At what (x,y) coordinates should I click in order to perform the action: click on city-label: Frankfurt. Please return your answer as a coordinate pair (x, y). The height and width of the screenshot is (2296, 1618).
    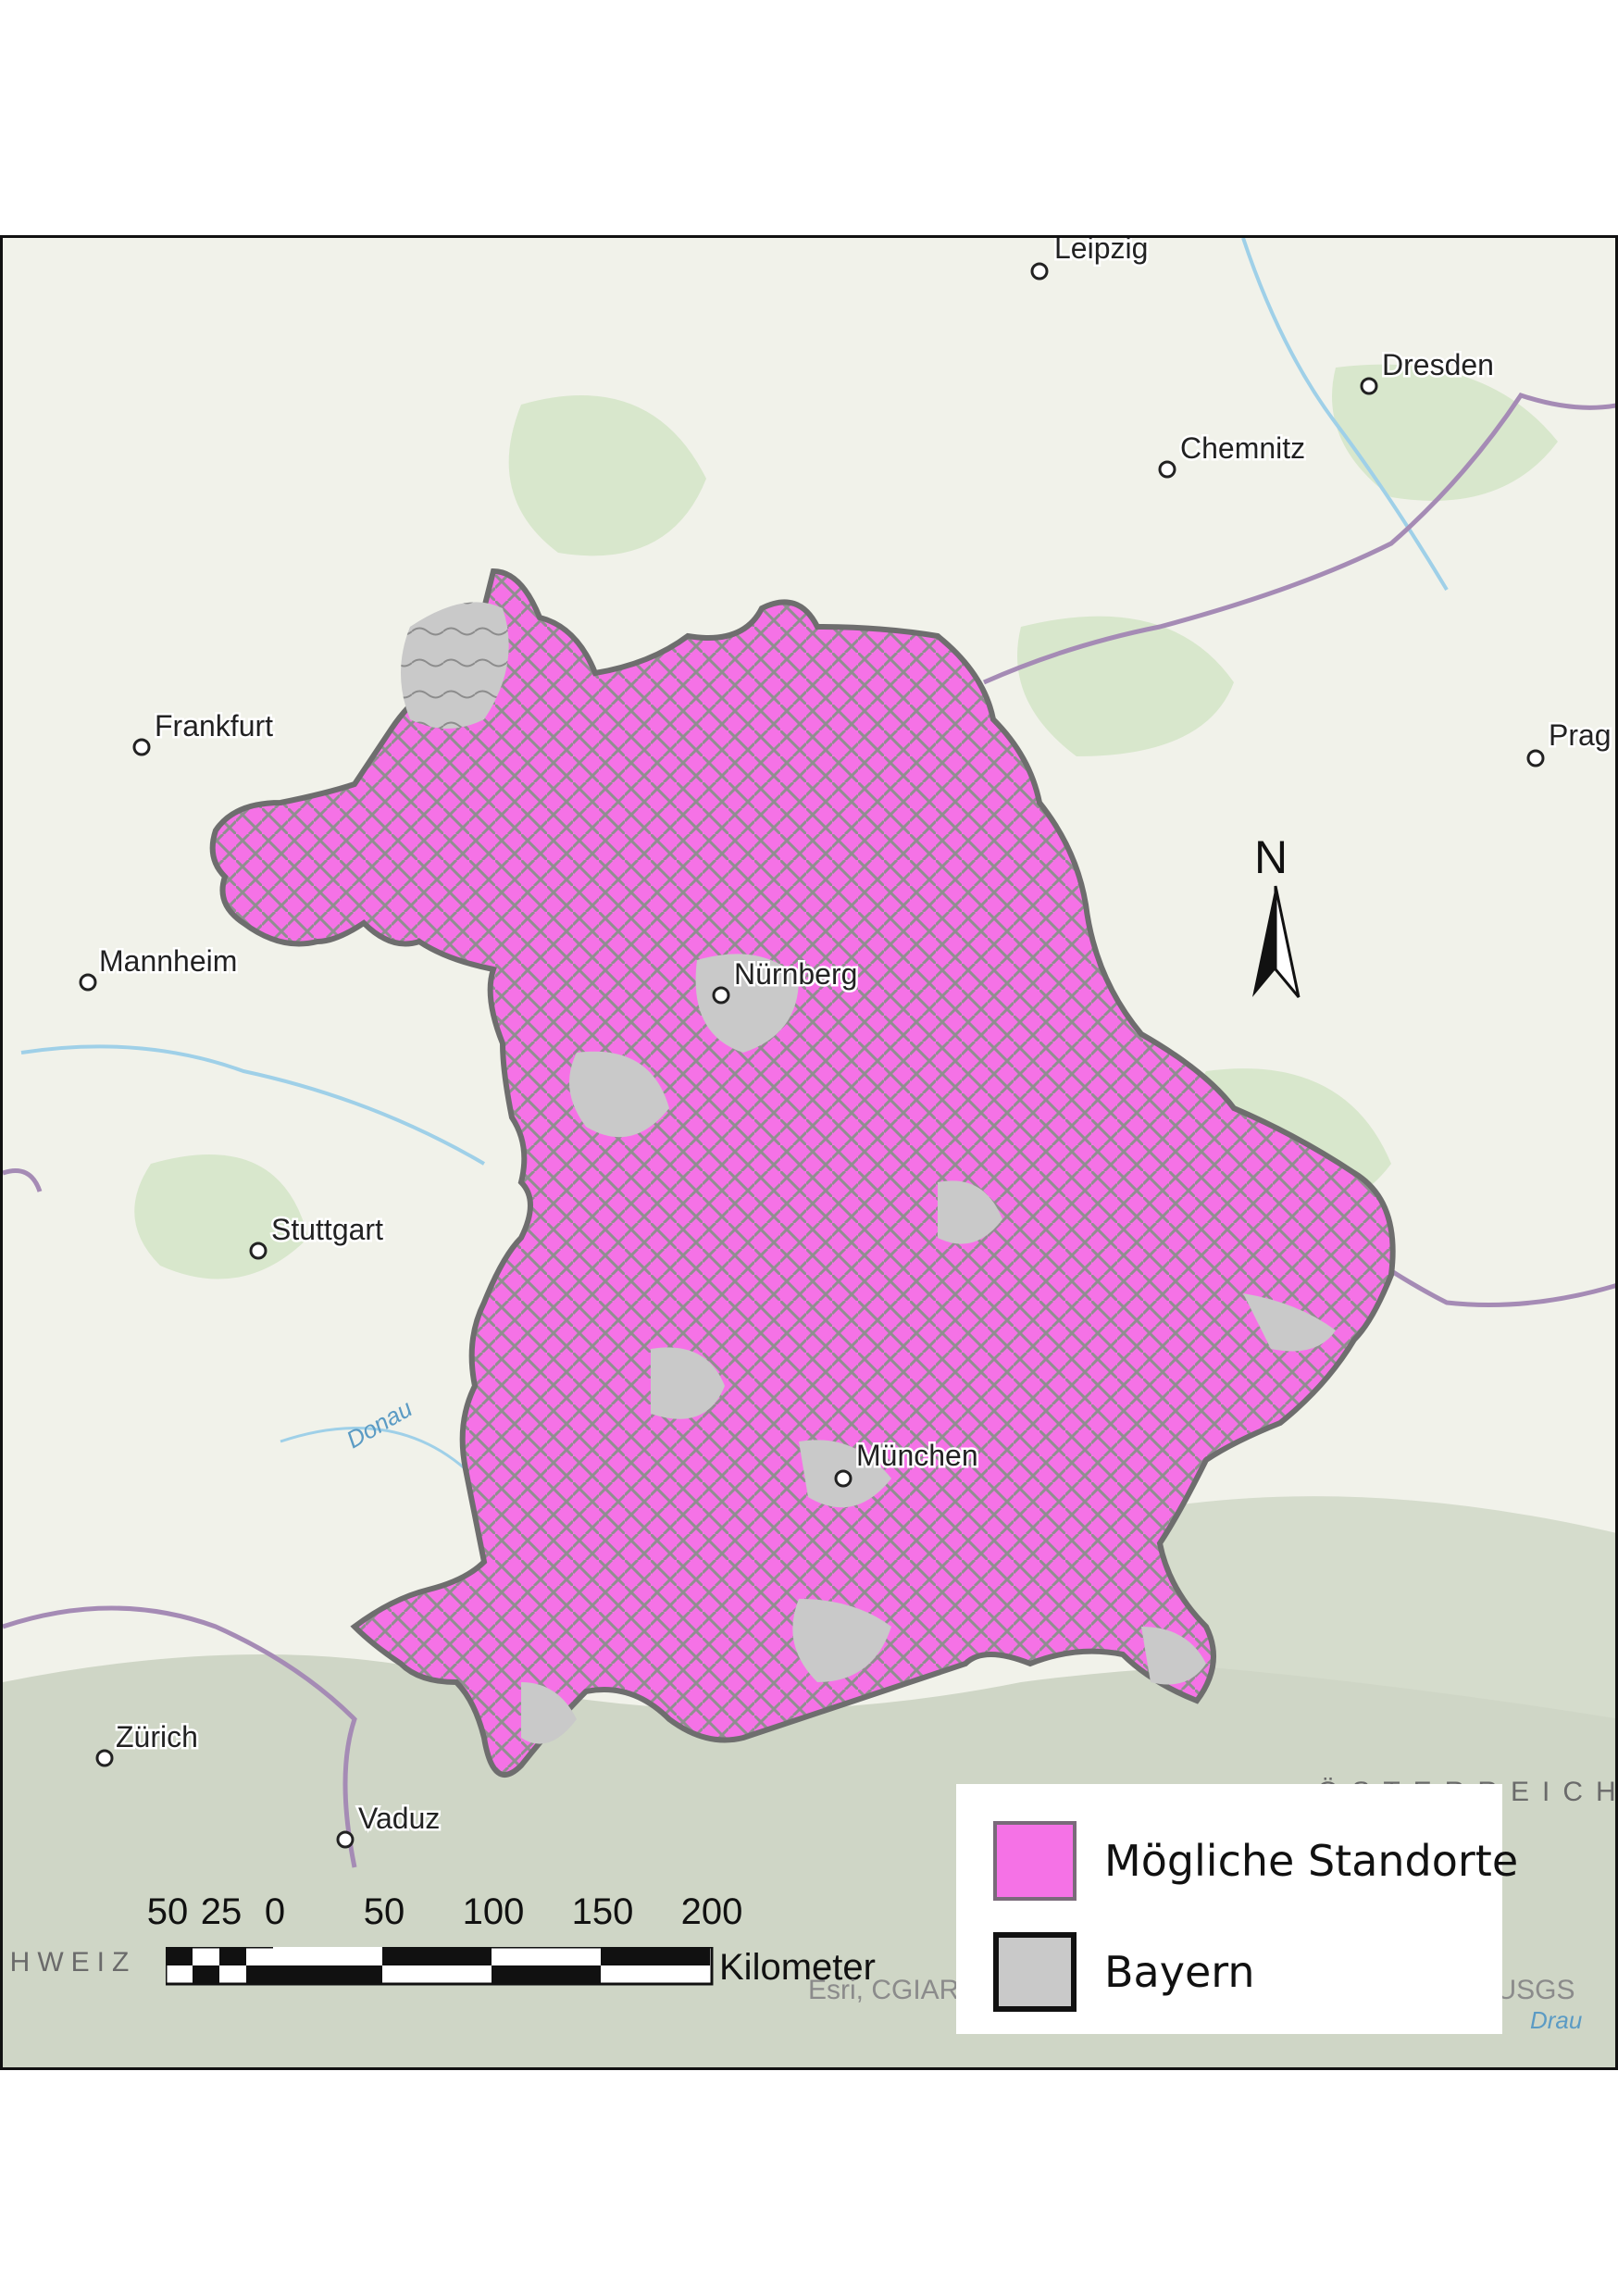
    Looking at the image, I should click on (214, 725).